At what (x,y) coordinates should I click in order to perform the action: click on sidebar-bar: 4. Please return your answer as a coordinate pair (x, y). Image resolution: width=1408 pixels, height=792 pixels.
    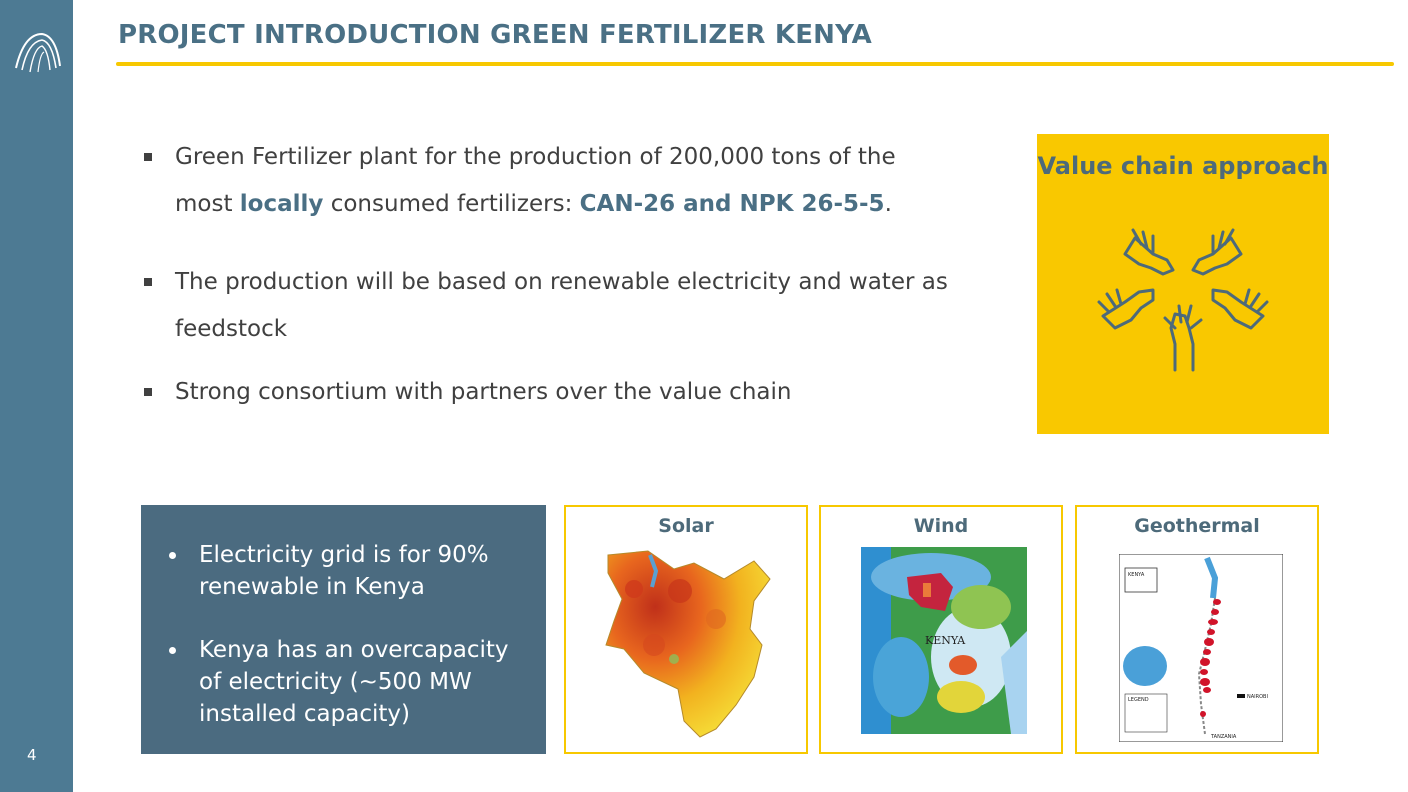
    Looking at the image, I should click on (36, 396).